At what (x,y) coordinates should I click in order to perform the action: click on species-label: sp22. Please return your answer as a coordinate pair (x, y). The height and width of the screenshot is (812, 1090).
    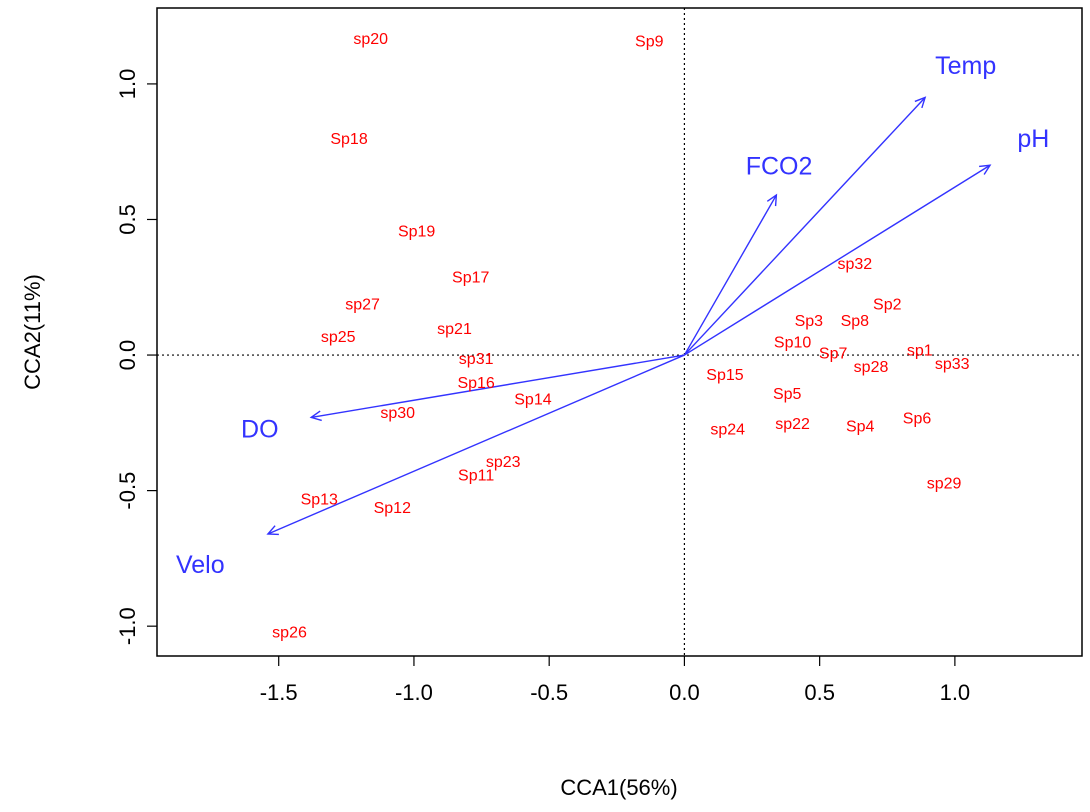
    Looking at the image, I should click on (792, 424).